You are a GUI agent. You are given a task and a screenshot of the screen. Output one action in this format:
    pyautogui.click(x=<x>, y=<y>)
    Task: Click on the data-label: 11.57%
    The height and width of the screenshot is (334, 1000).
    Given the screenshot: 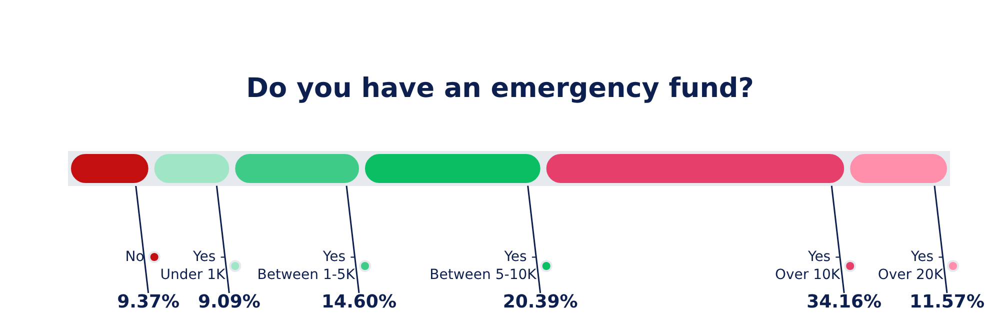 What is the action you would take?
    pyautogui.click(x=947, y=302)
    